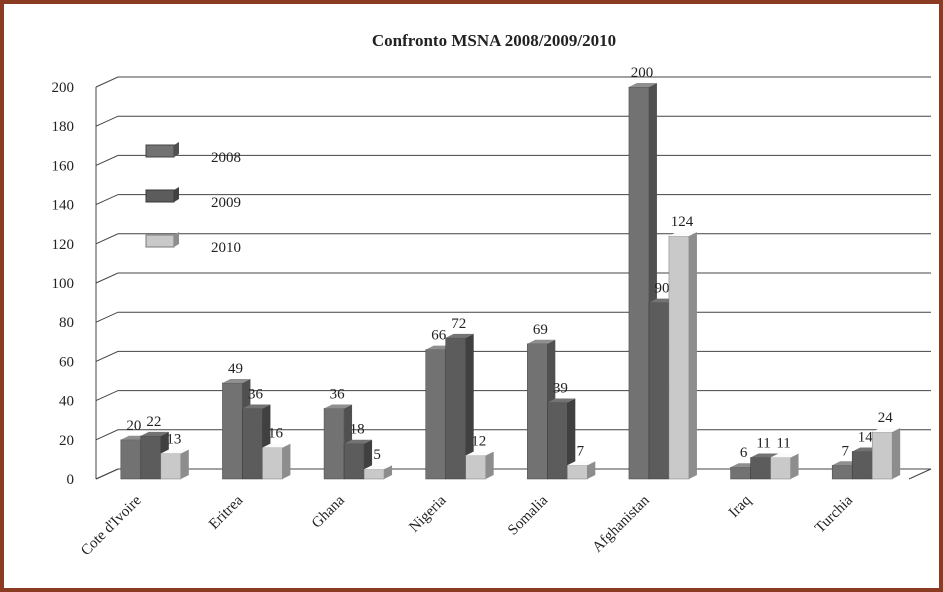 The image size is (943, 592). Describe the element at coordinates (63, 166) in the screenshot. I see `y-tick-label: 160` at that location.